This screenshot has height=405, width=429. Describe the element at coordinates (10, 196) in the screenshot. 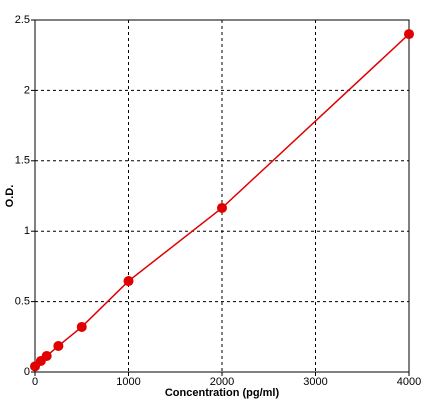

I see `y-axis-title: O.D.` at that location.